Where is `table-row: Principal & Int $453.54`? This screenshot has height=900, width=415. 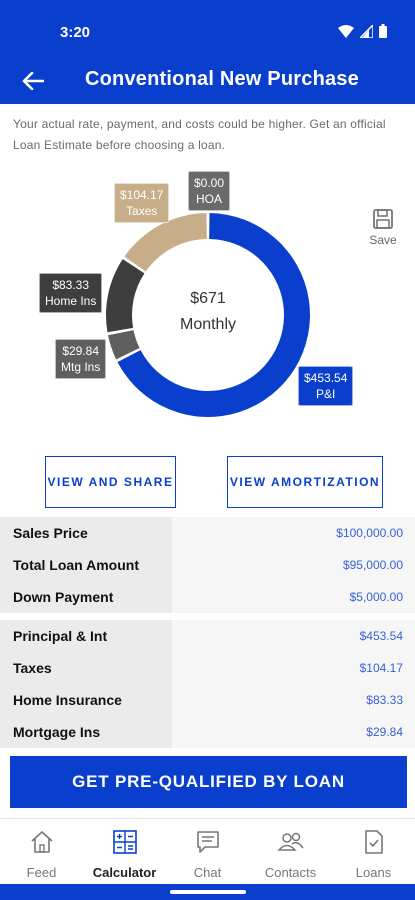 table-row: Principal & Int $453.54 is located at coordinates (207, 636).